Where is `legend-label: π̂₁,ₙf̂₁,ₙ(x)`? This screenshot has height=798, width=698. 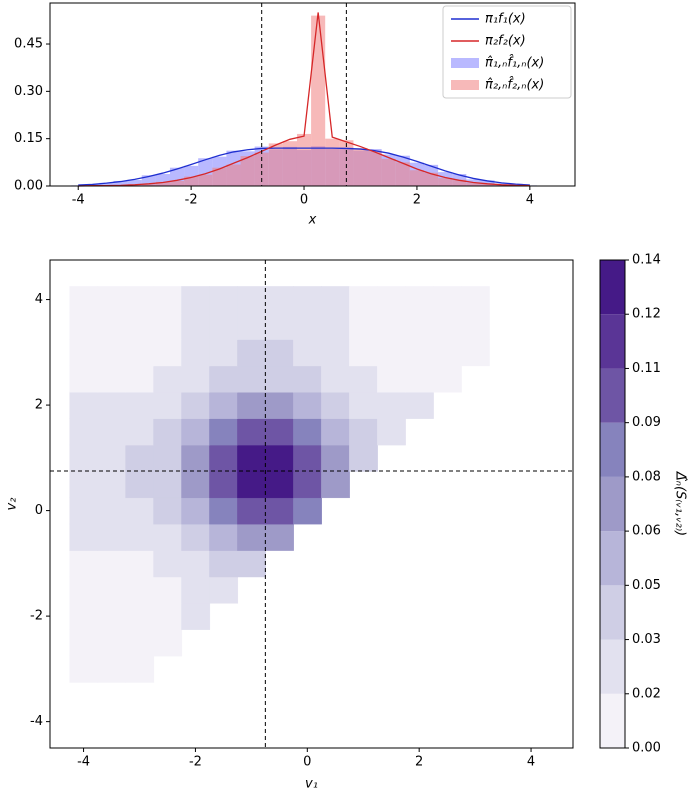
legend-label: π̂₁,ₙf̂₁,ₙ(x) is located at coordinates (514, 62).